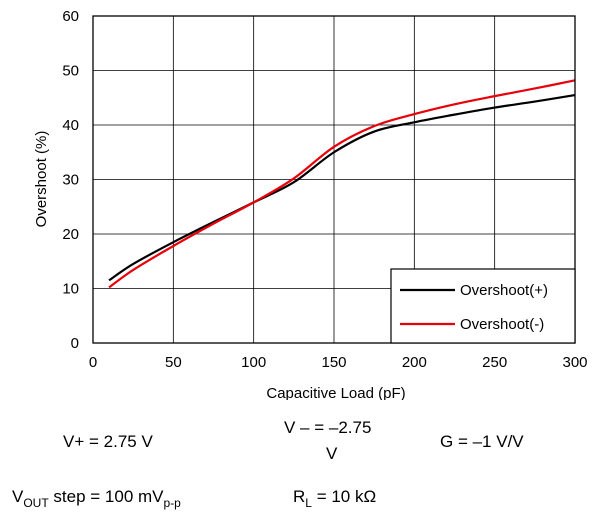 This screenshot has height=512, width=599. Describe the element at coordinates (308, 503) in the screenshot. I see `rl-subscript: L` at that location.